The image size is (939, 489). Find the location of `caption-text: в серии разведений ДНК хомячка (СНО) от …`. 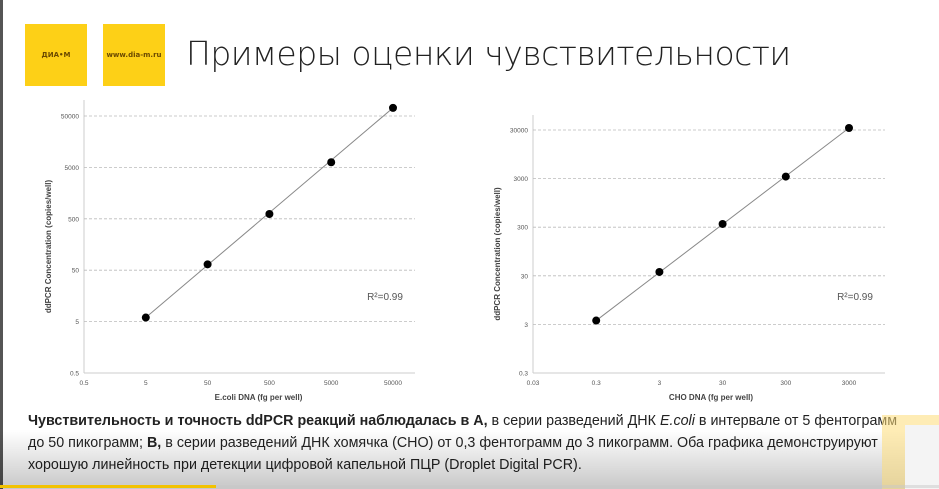

caption-text: в серии разведений ДНК хомячка (СНО) от … is located at coordinates (453, 454).